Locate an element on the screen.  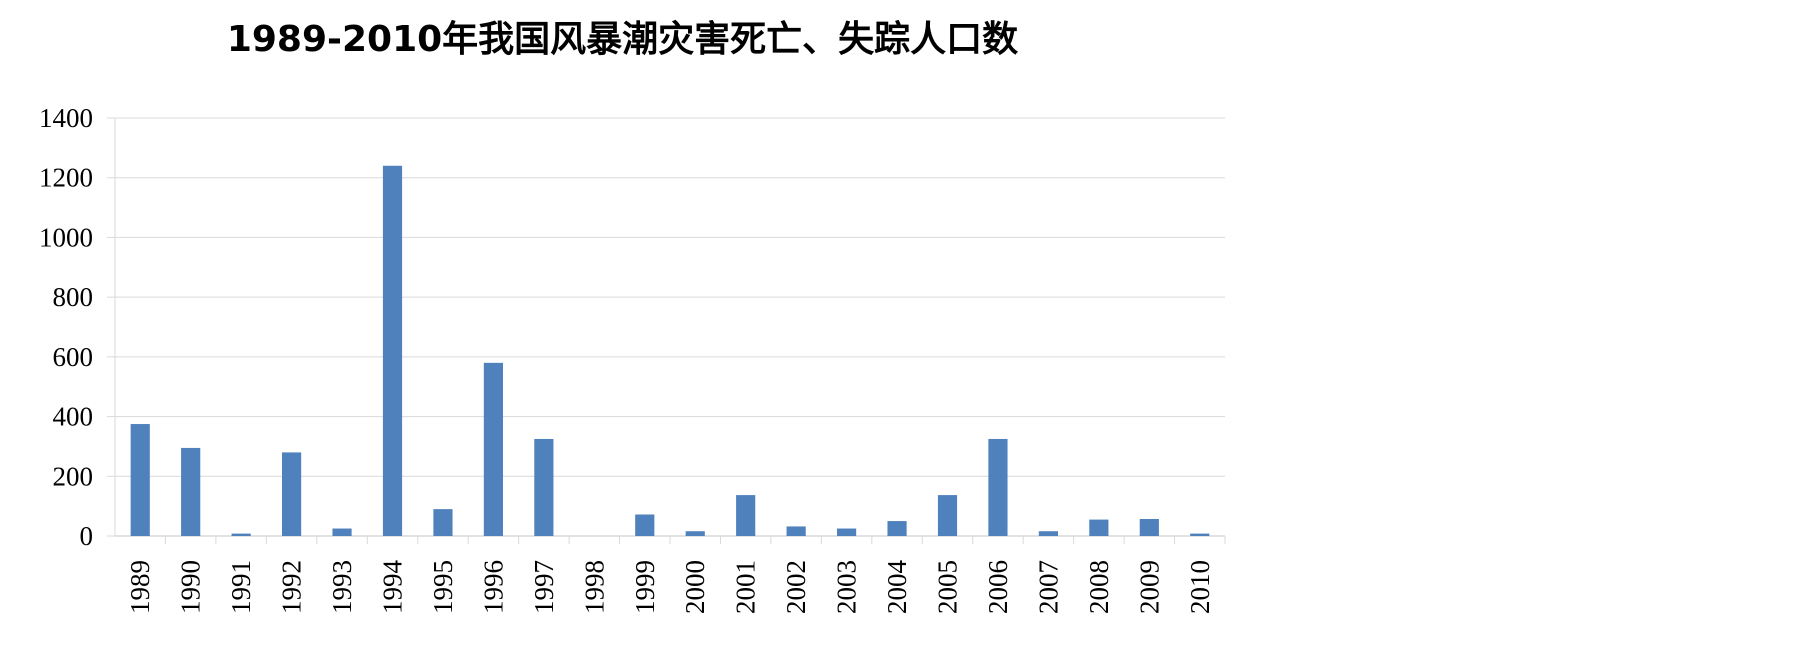
x-tick-label-2007: 2007 is located at coordinates (1048, 587).